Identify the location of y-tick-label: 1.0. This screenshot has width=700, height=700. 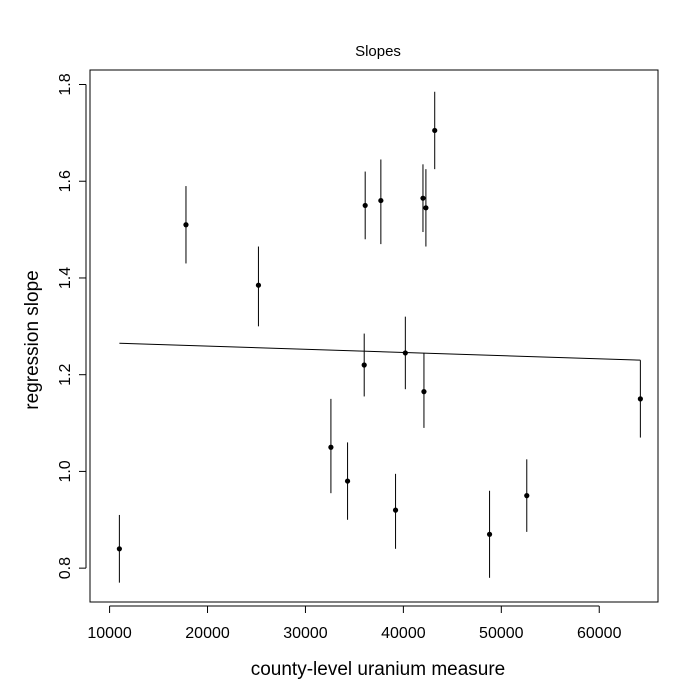
(65, 471).